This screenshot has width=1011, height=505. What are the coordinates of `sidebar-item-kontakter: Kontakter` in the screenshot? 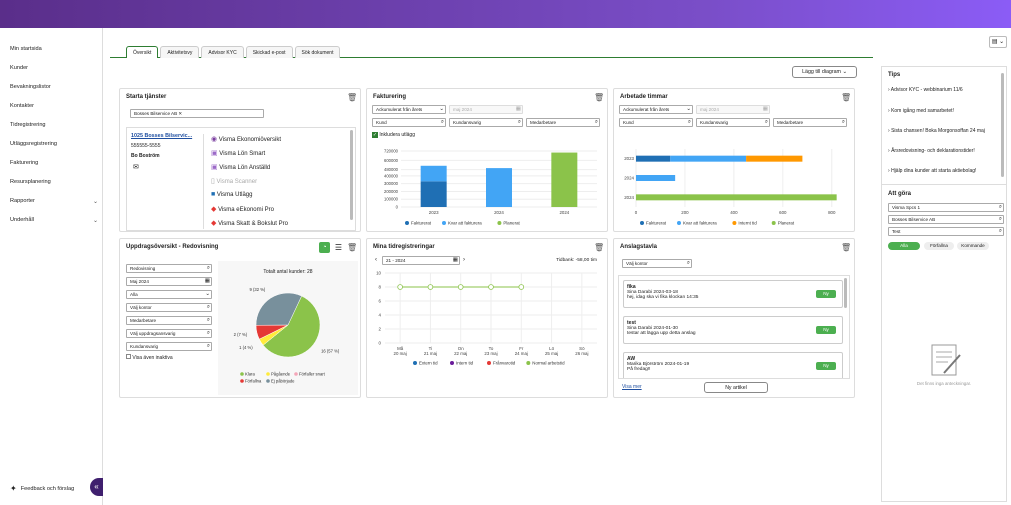 It's located at (22, 106).